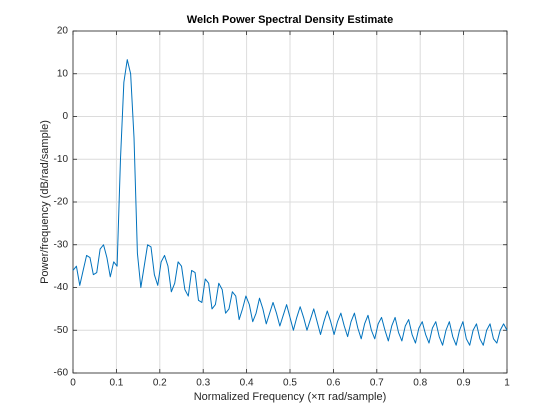  Describe the element at coordinates (247, 383) in the screenshot. I see `x-tick-label: 0.4` at that location.